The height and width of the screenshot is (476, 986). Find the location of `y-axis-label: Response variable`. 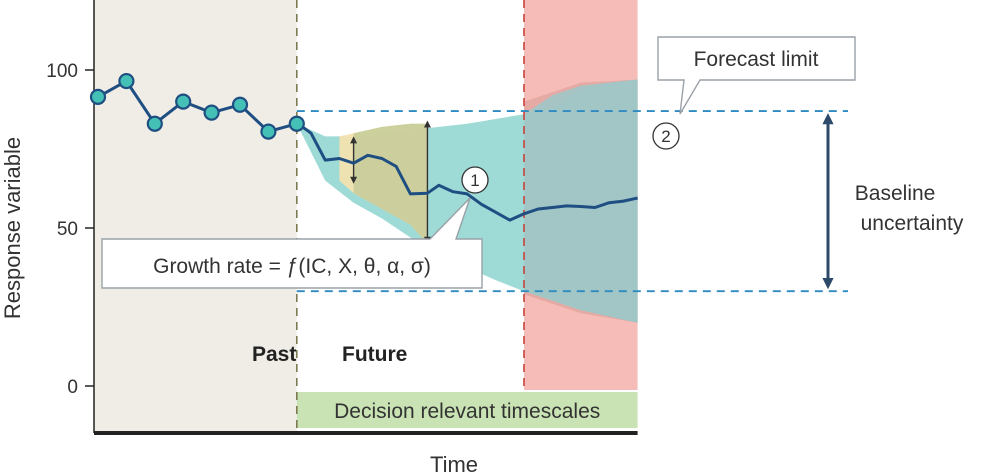

y-axis-label: Response variable is located at coordinates (12, 228).